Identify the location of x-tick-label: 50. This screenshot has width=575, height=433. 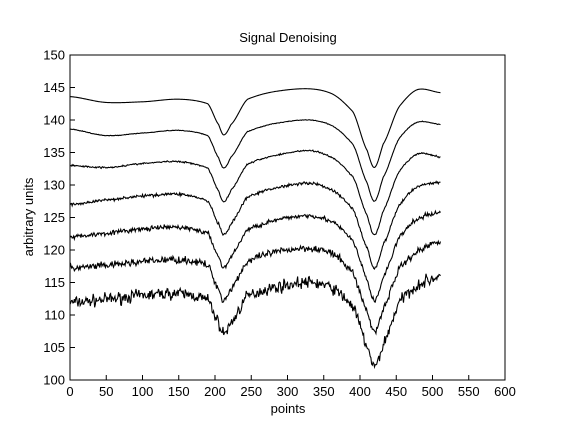
(106, 391).